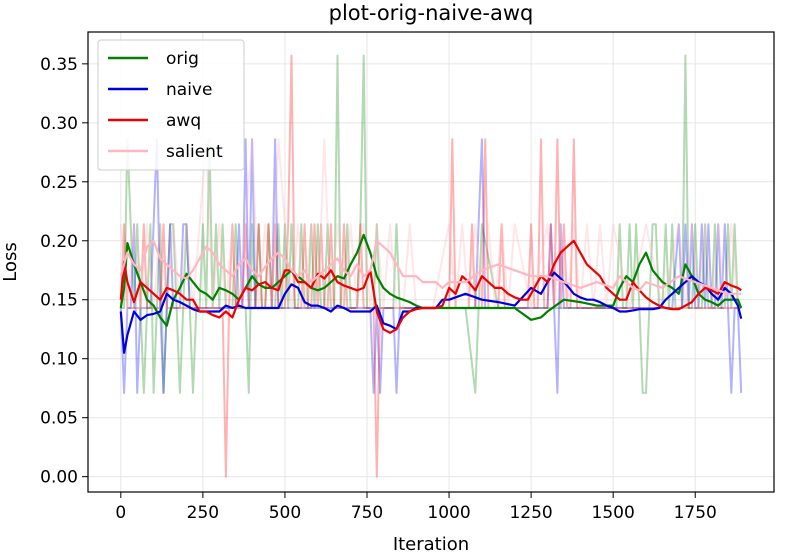 This screenshot has width=786, height=556. I want to click on y-tick-label: 0.25, so click(59, 183).